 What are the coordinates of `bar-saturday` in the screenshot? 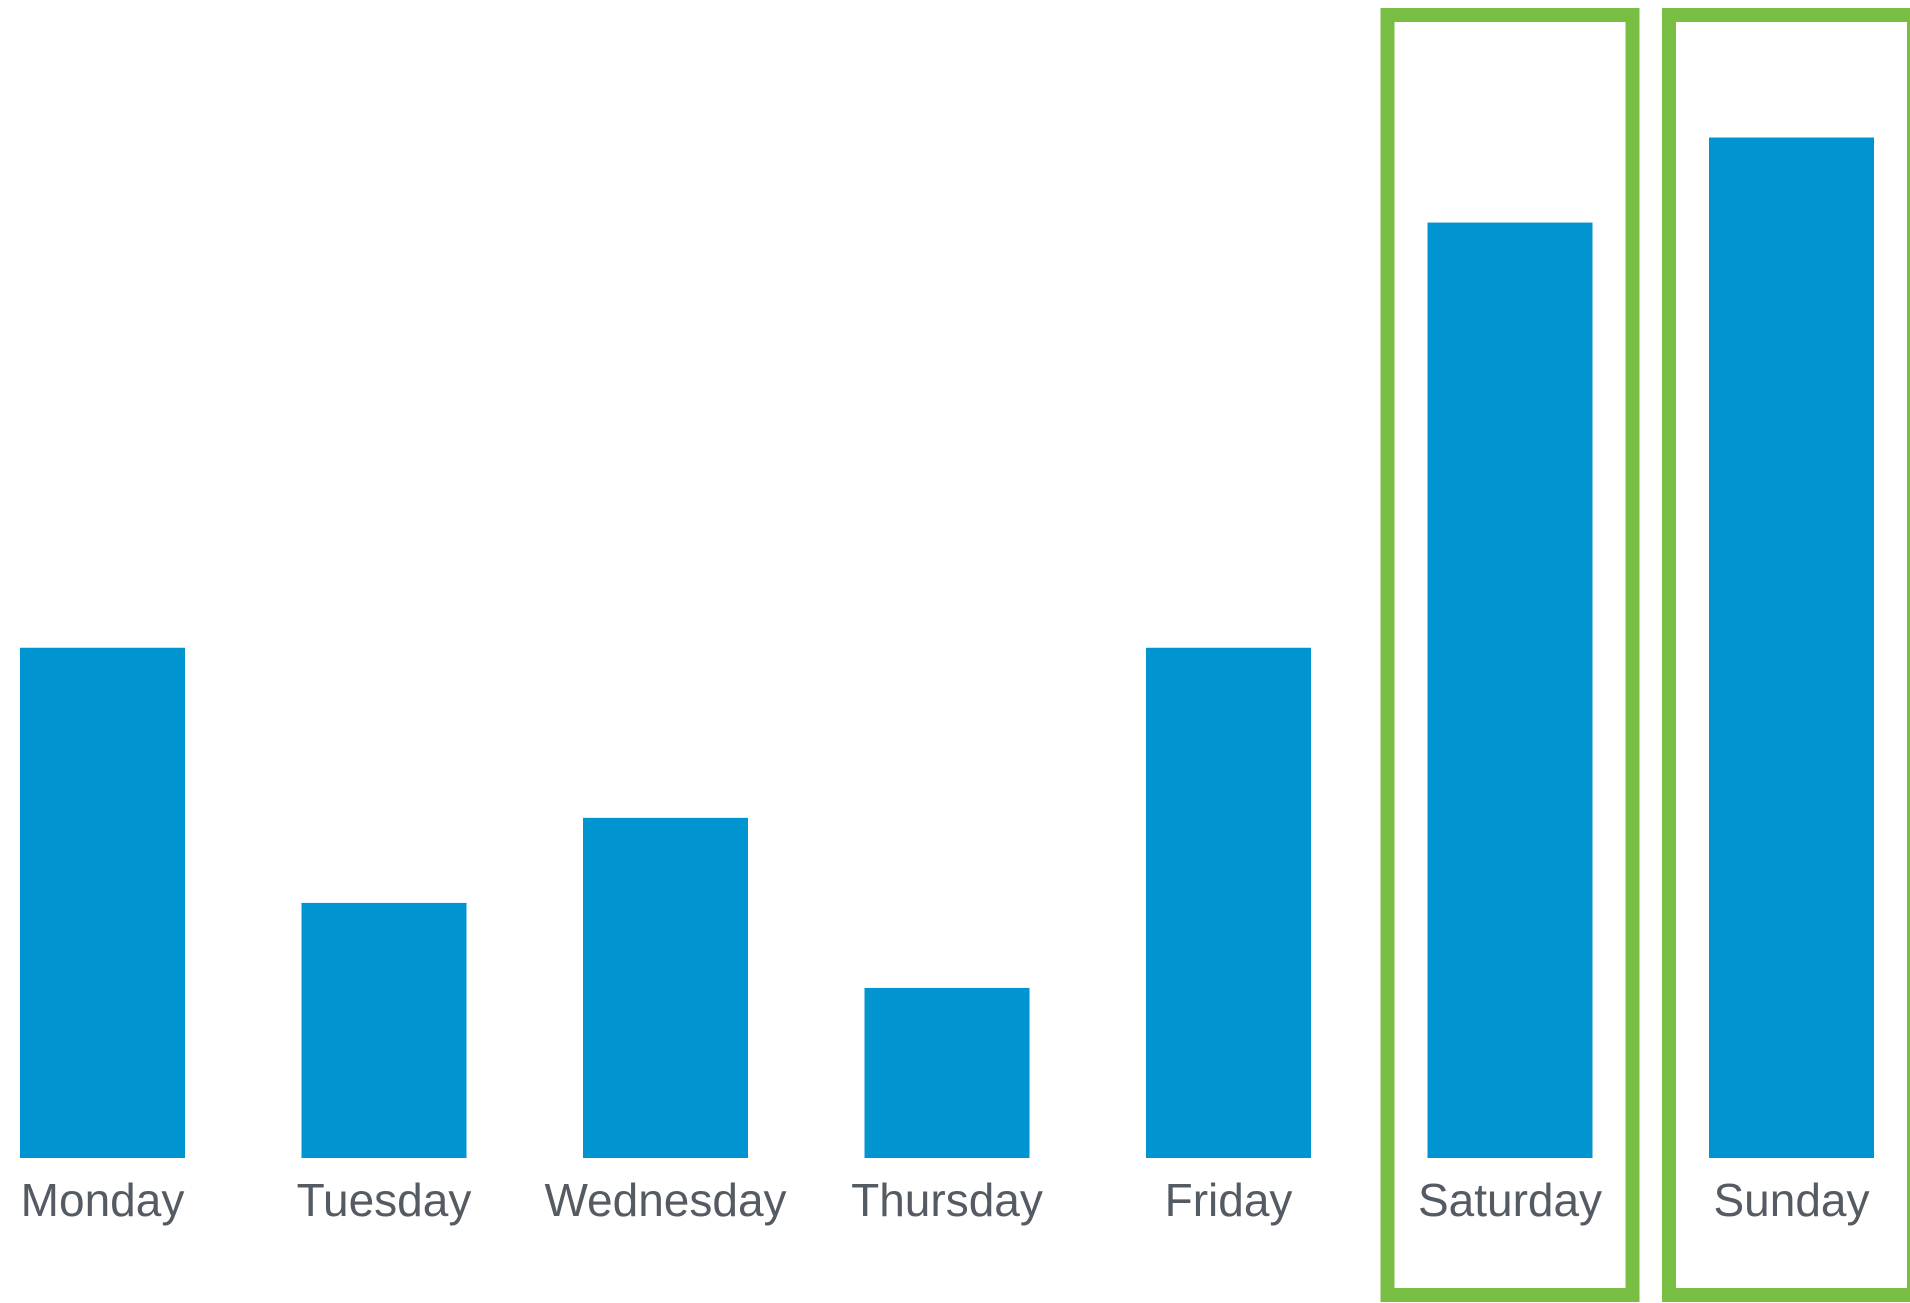 It's located at (1510, 690).